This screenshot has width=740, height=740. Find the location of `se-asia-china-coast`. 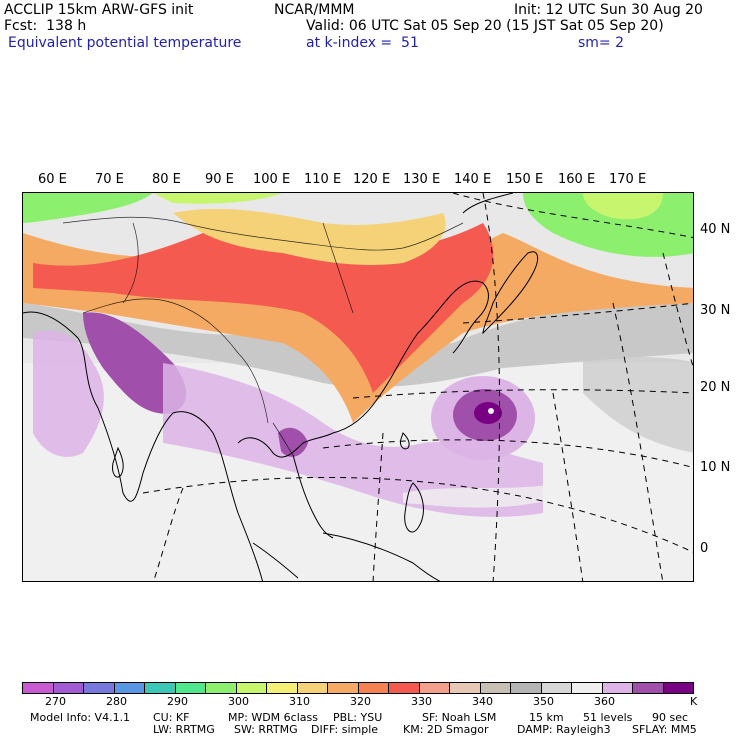

se-asia-china-coast is located at coordinates (345, 375).